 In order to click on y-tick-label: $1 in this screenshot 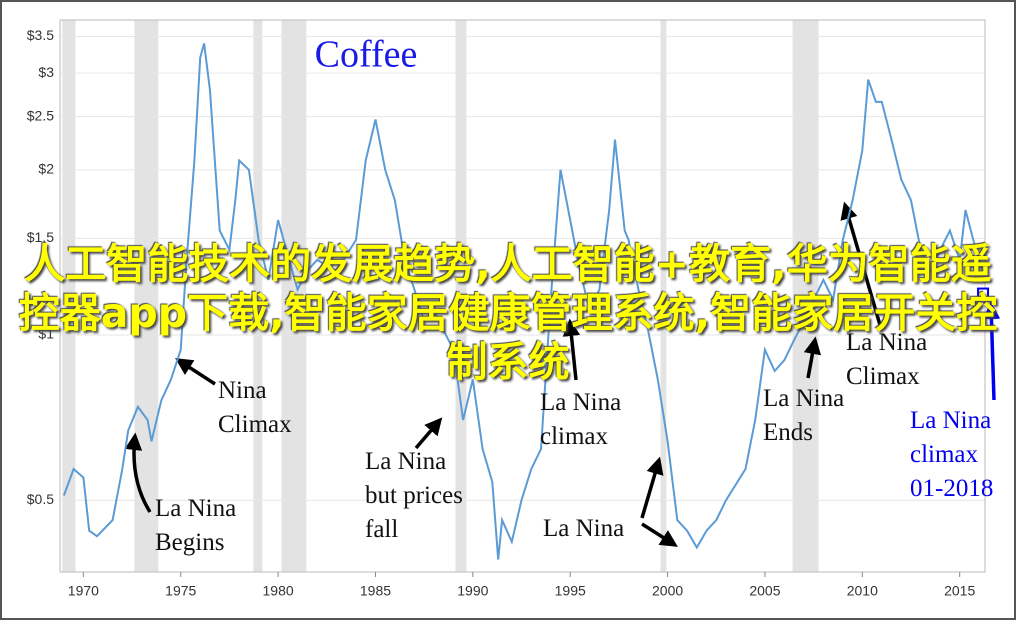, I will do `click(46, 334)`.